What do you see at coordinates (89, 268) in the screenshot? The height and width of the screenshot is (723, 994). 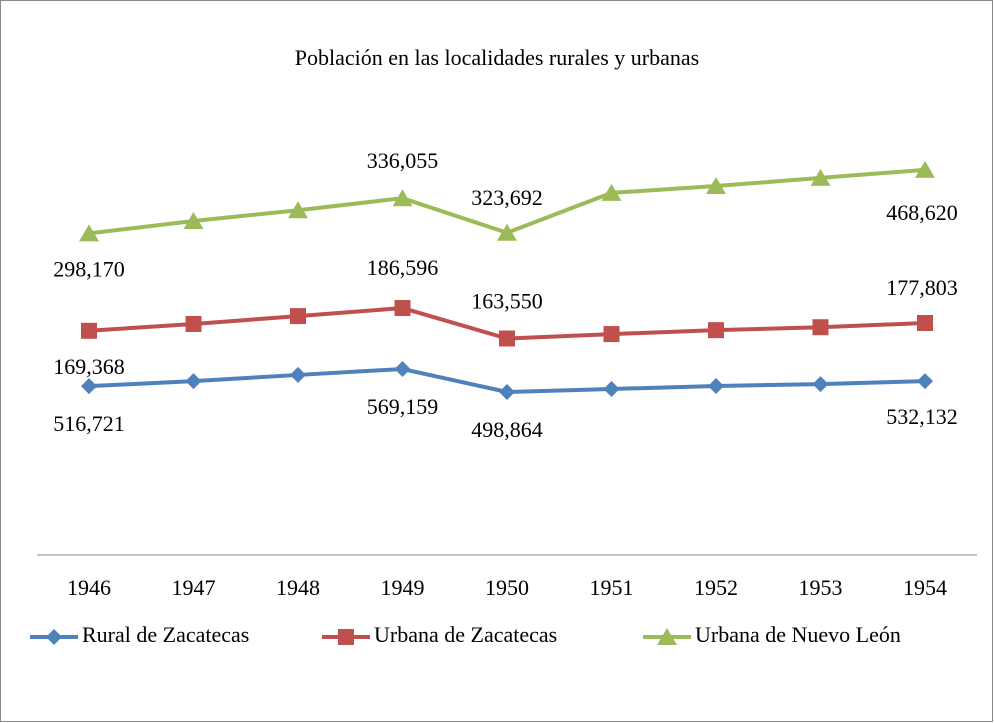 I see `data-label: 298,170` at bounding box center [89, 268].